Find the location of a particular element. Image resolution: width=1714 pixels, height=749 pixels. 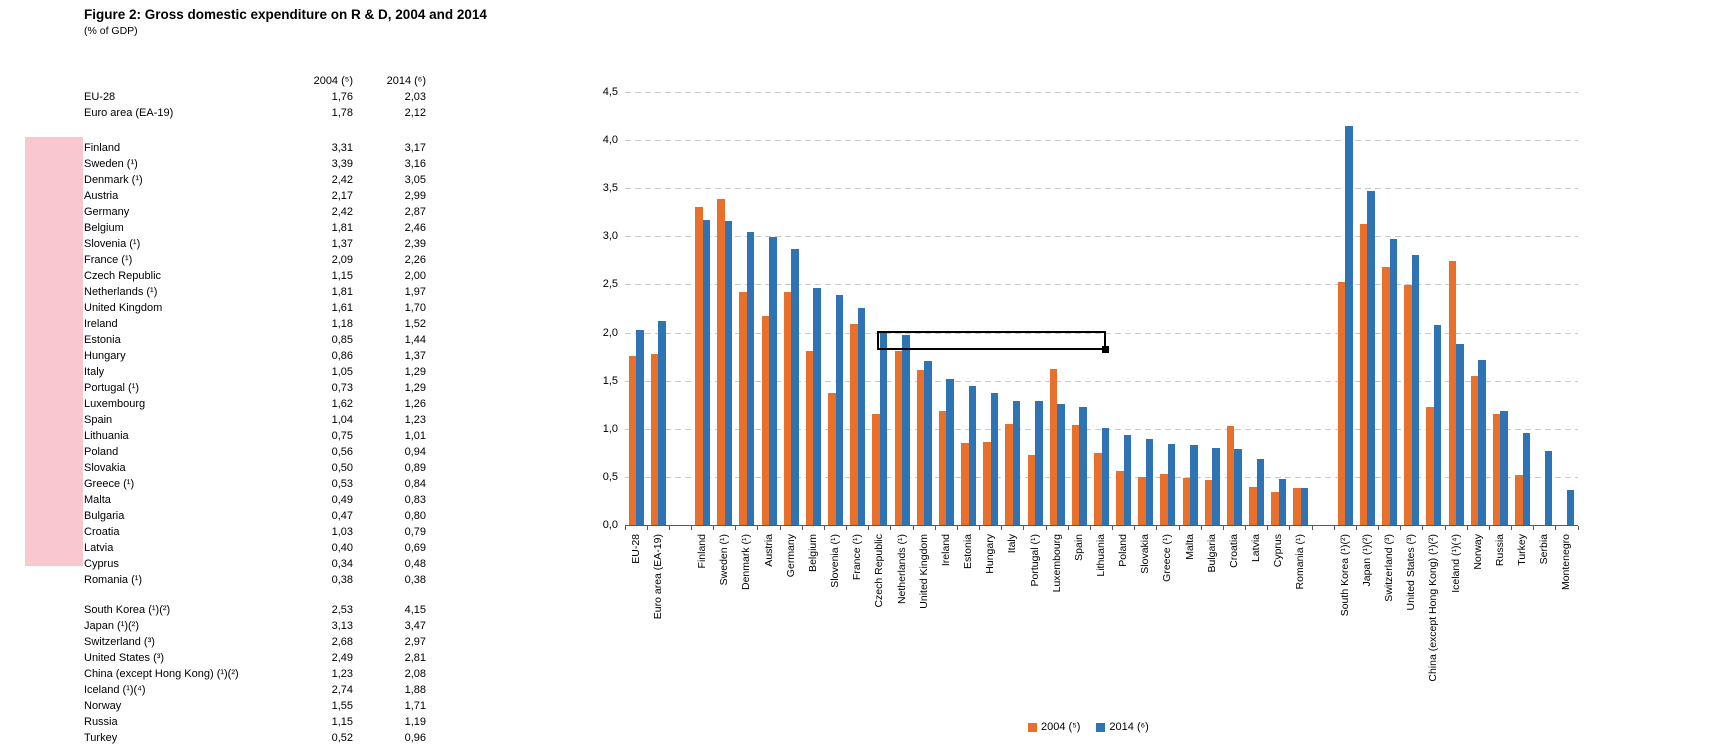

table-header-2004: 2004 (⁵) is located at coordinates (333, 81).